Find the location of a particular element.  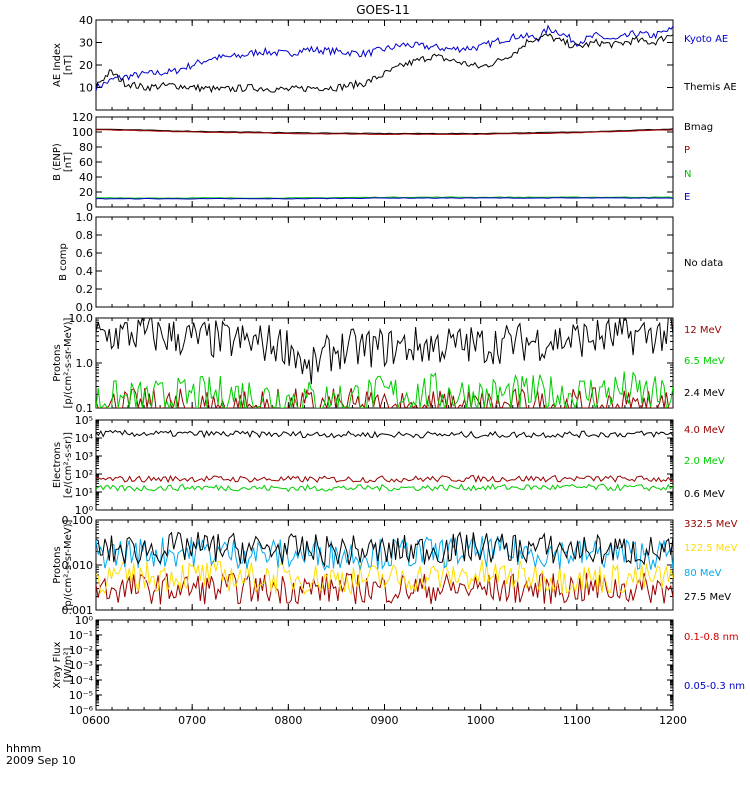

y-tick-label: 10⁻⁵ is located at coordinates (81, 695).